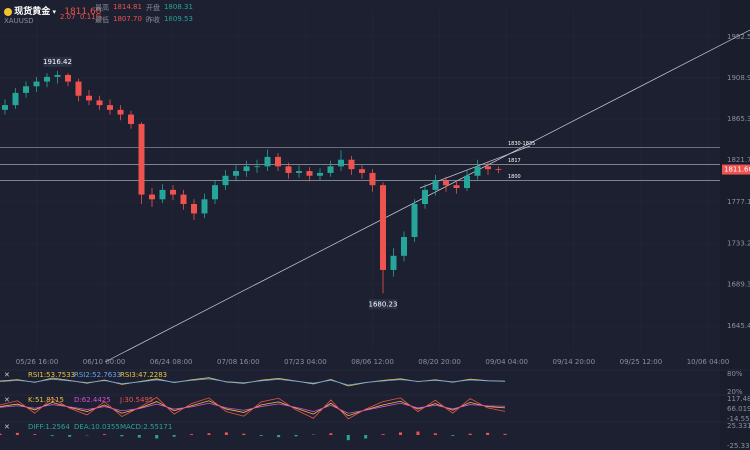 This screenshot has height=450, width=750. What do you see at coordinates (127, 7) in the screenshot?
I see `stat-value: 1814.81` at bounding box center [127, 7].